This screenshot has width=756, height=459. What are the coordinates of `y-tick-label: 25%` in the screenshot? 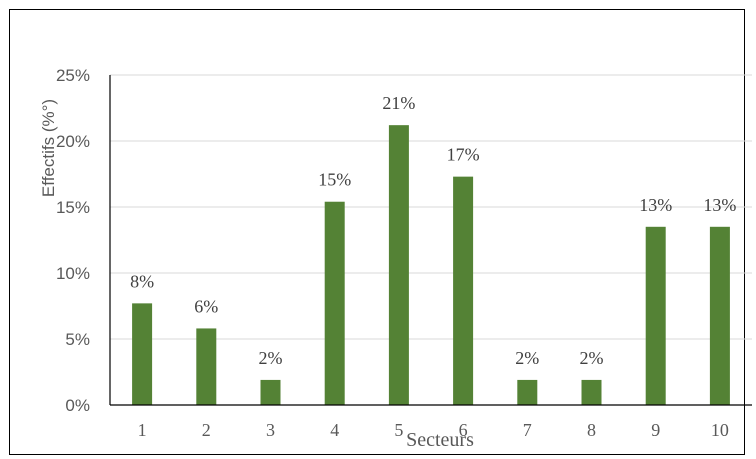 It's located at (73, 75).